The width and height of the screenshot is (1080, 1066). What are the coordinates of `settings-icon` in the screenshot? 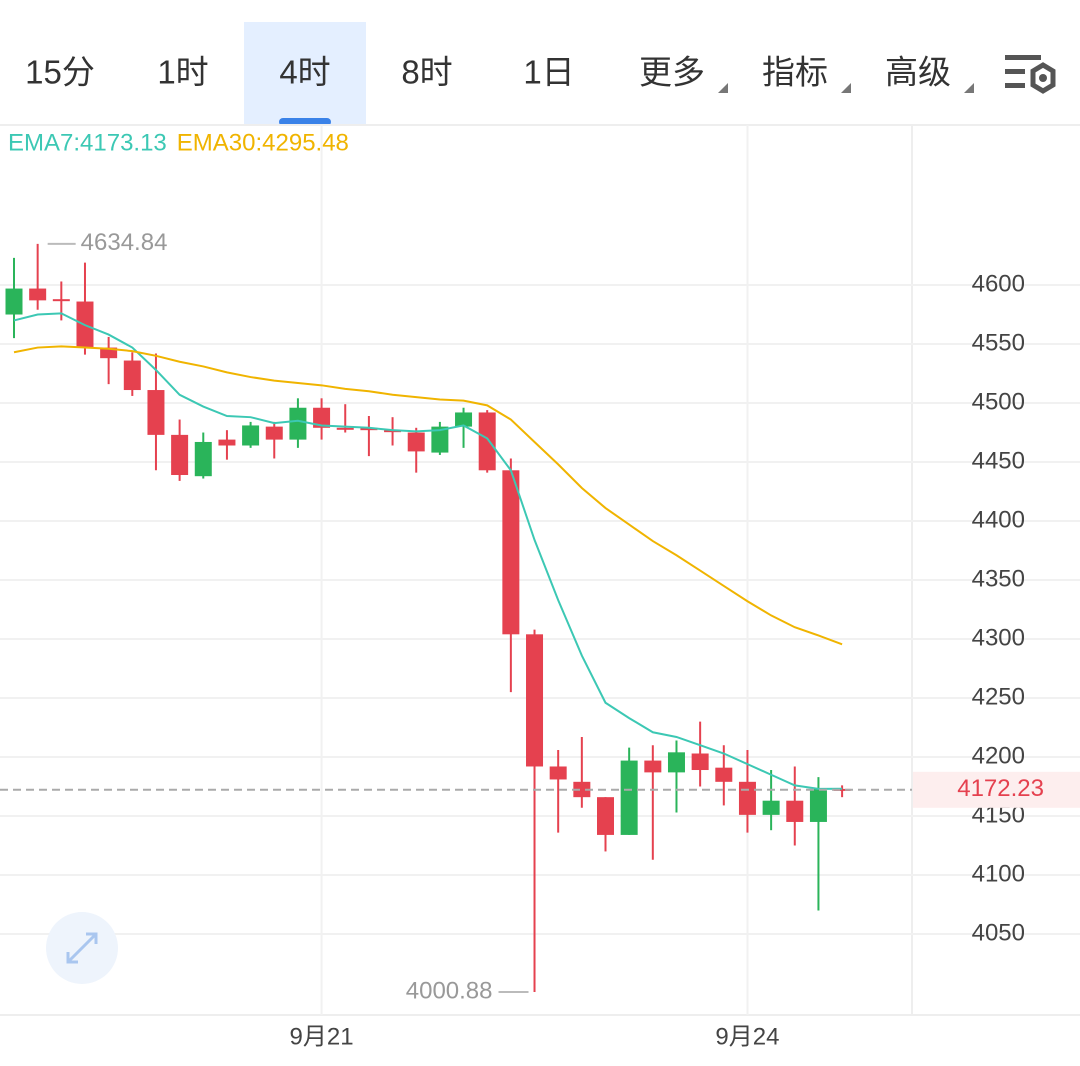 It's located at (1030, 74).